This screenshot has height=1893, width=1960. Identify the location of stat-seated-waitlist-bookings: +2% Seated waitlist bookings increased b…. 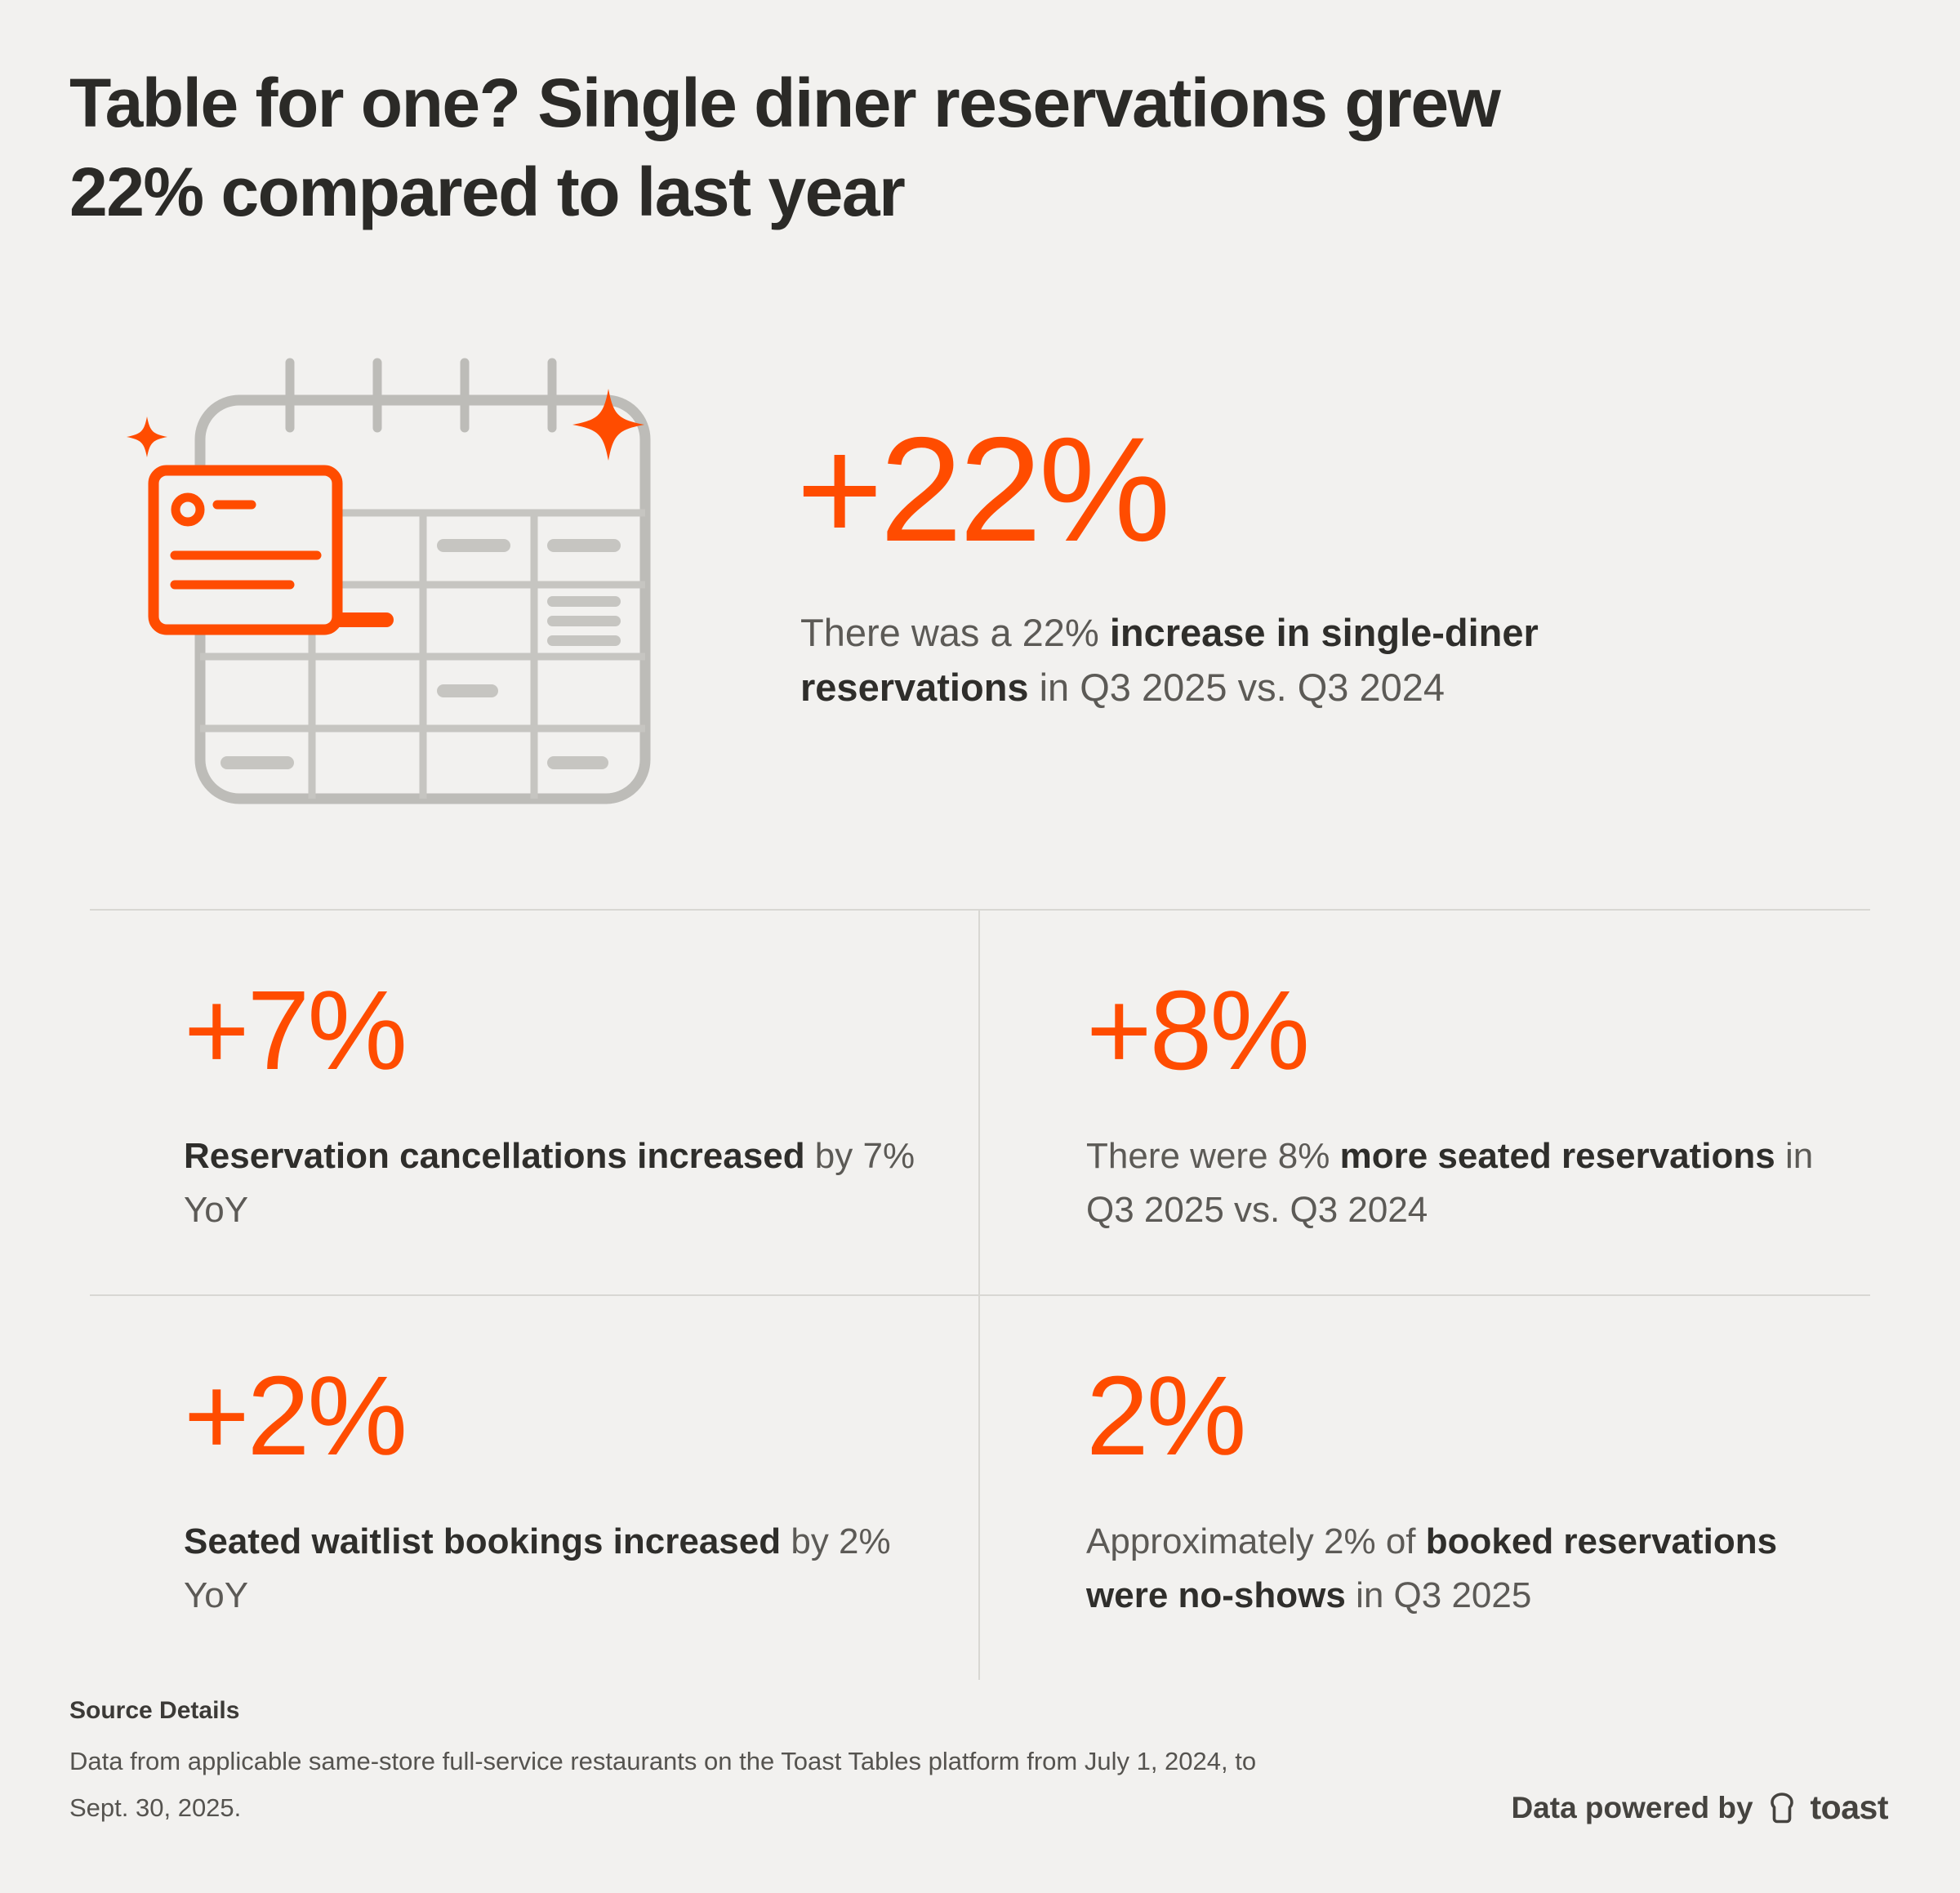
(535, 1487).